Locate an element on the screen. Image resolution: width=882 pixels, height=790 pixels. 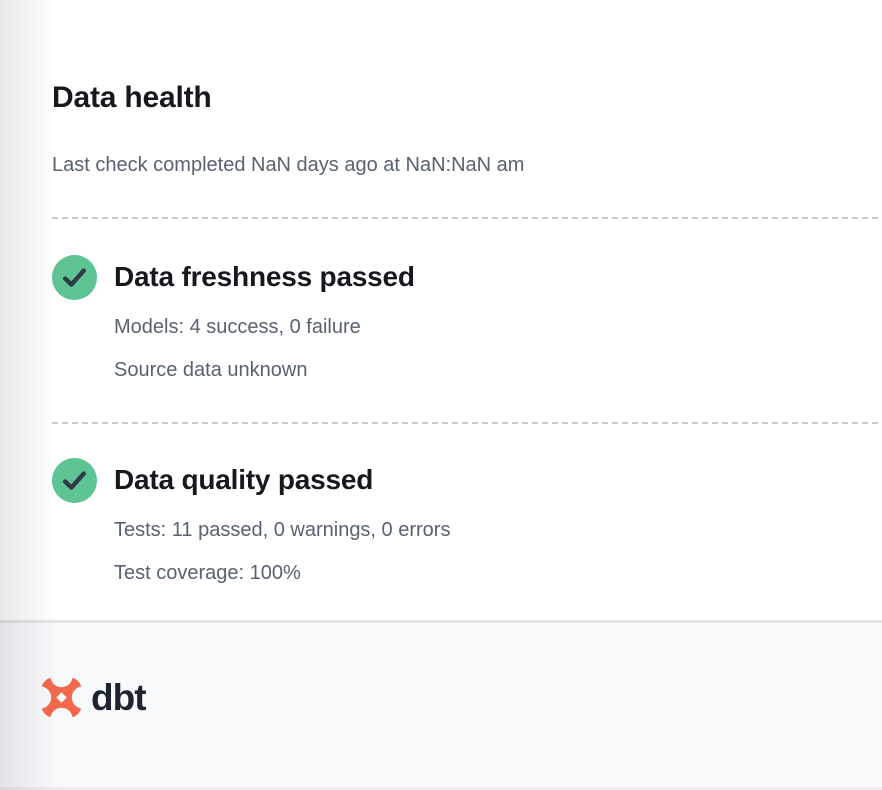
check-detail: Test coverage: 100% is located at coordinates (207, 573).